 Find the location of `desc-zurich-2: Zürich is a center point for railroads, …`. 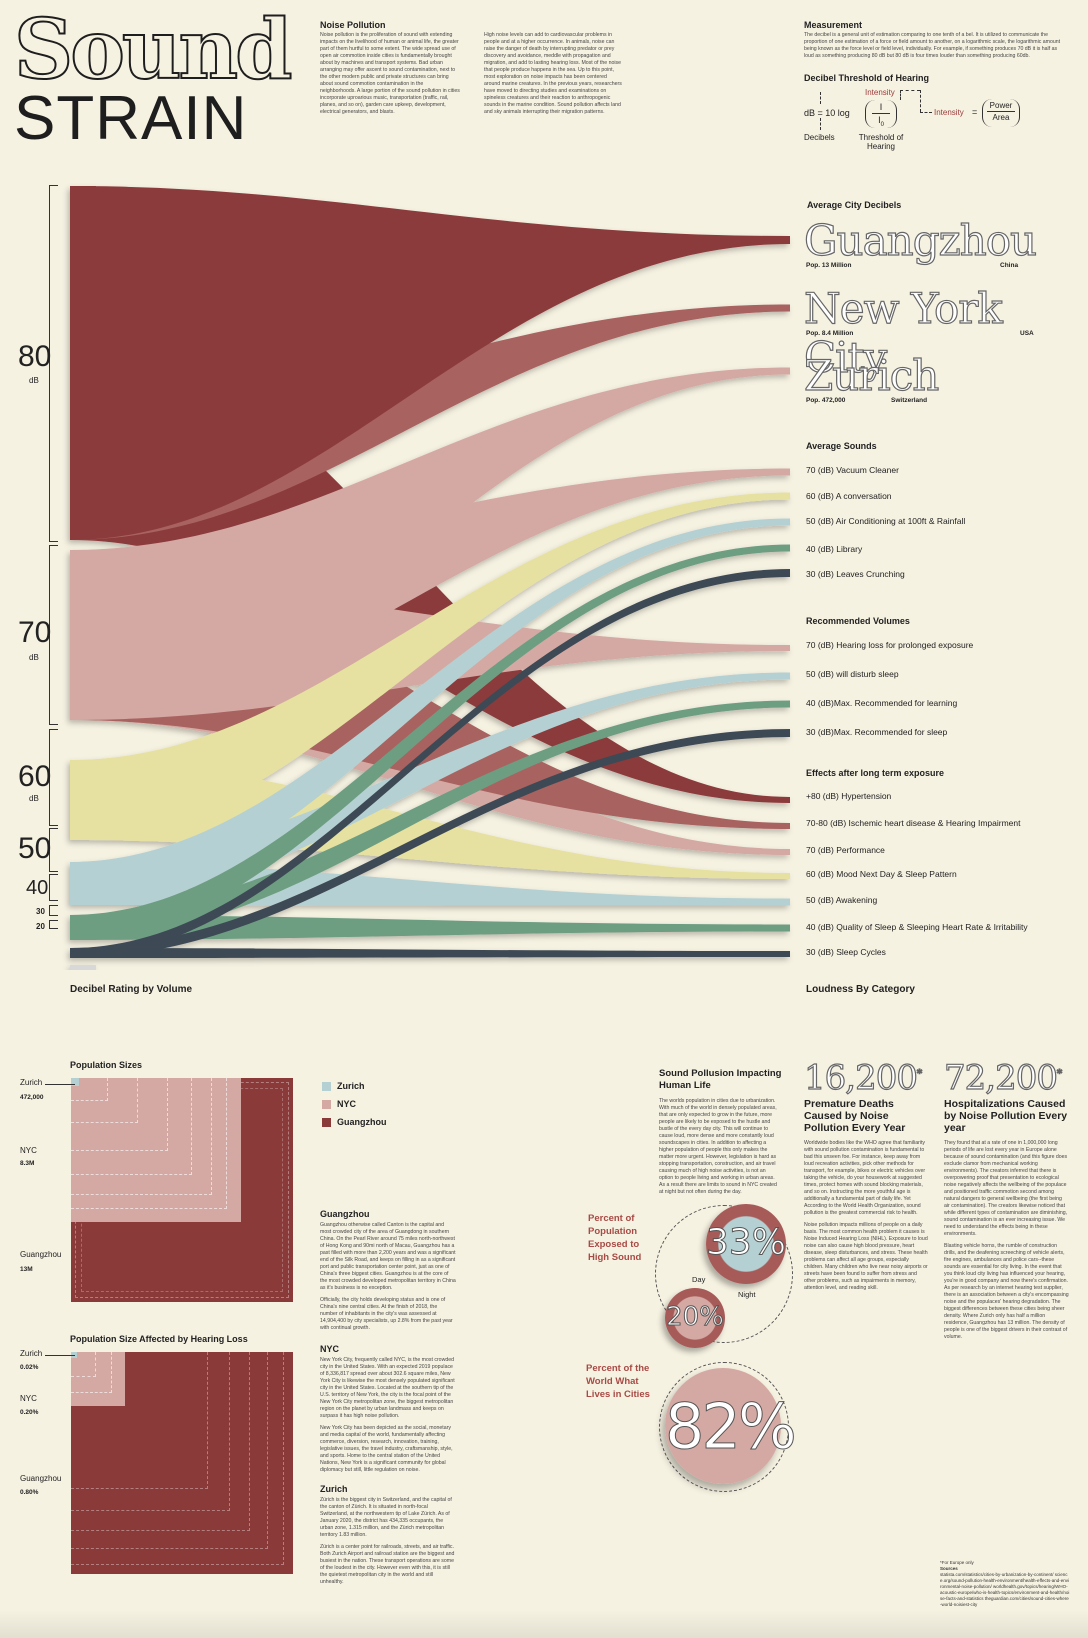

desc-zurich-2: Zürich is a center point for railroads, … is located at coordinates (387, 1564).